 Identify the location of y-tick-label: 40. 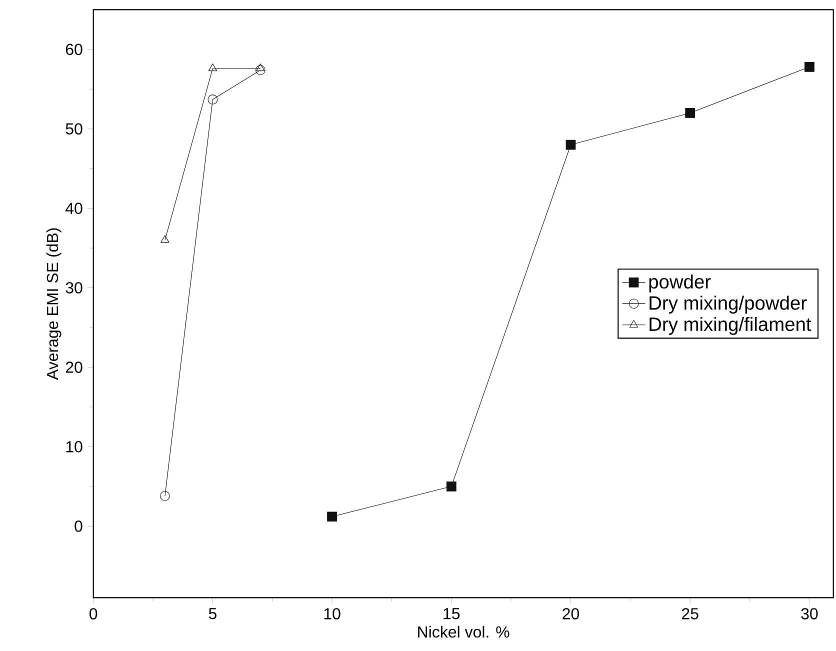
(74, 208).